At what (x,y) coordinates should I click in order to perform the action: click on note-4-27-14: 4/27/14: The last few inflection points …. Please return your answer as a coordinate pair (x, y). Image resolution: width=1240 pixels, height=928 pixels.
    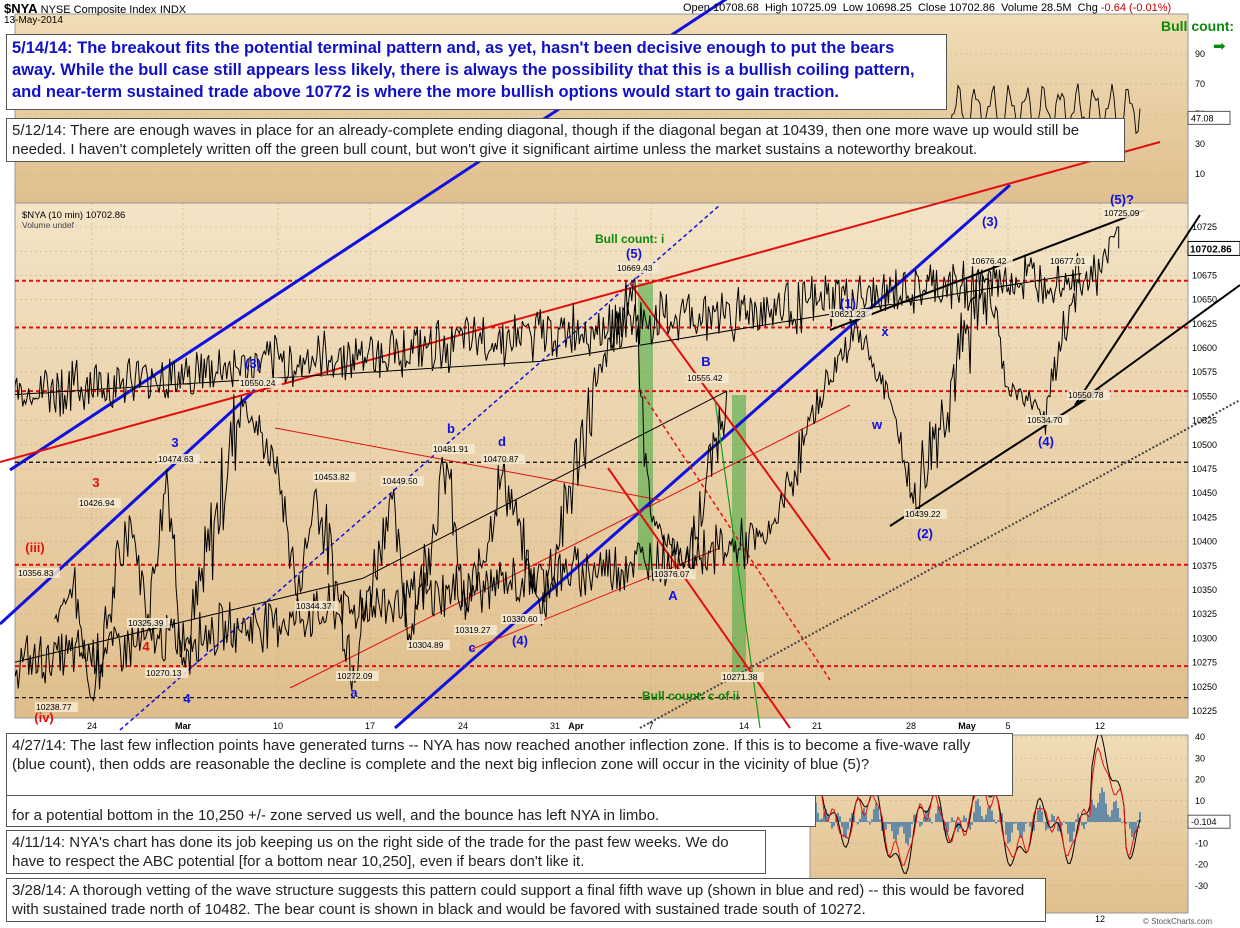
    Looking at the image, I should click on (509, 764).